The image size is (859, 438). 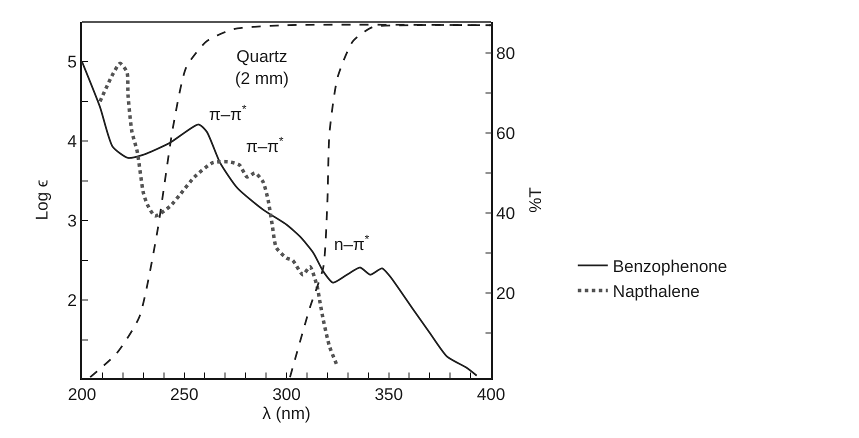 What do you see at coordinates (82, 394) in the screenshot?
I see `x-tick-label: 200` at bounding box center [82, 394].